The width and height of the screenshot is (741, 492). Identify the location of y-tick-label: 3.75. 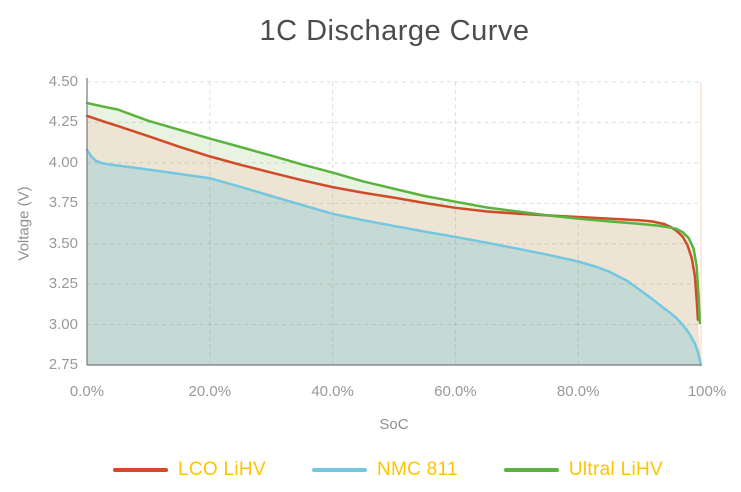
(63, 203).